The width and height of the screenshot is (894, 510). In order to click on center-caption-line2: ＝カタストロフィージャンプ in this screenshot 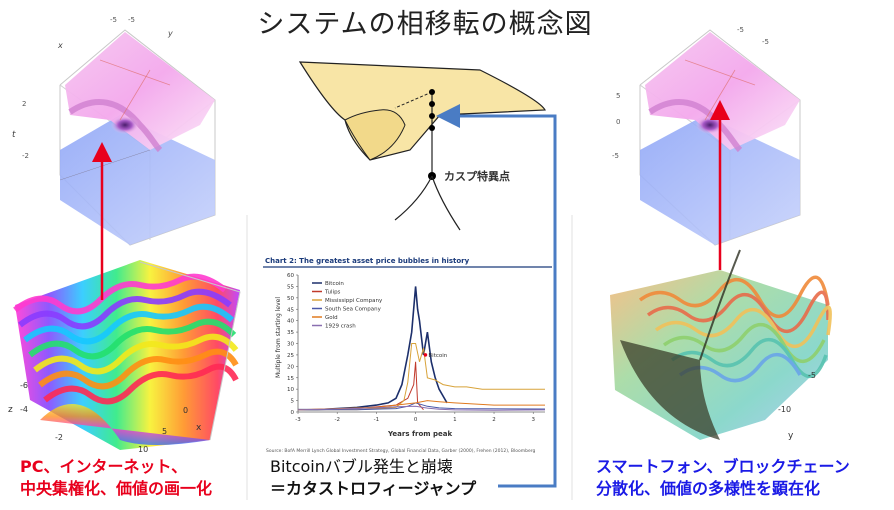, I will do `click(373, 488)`.